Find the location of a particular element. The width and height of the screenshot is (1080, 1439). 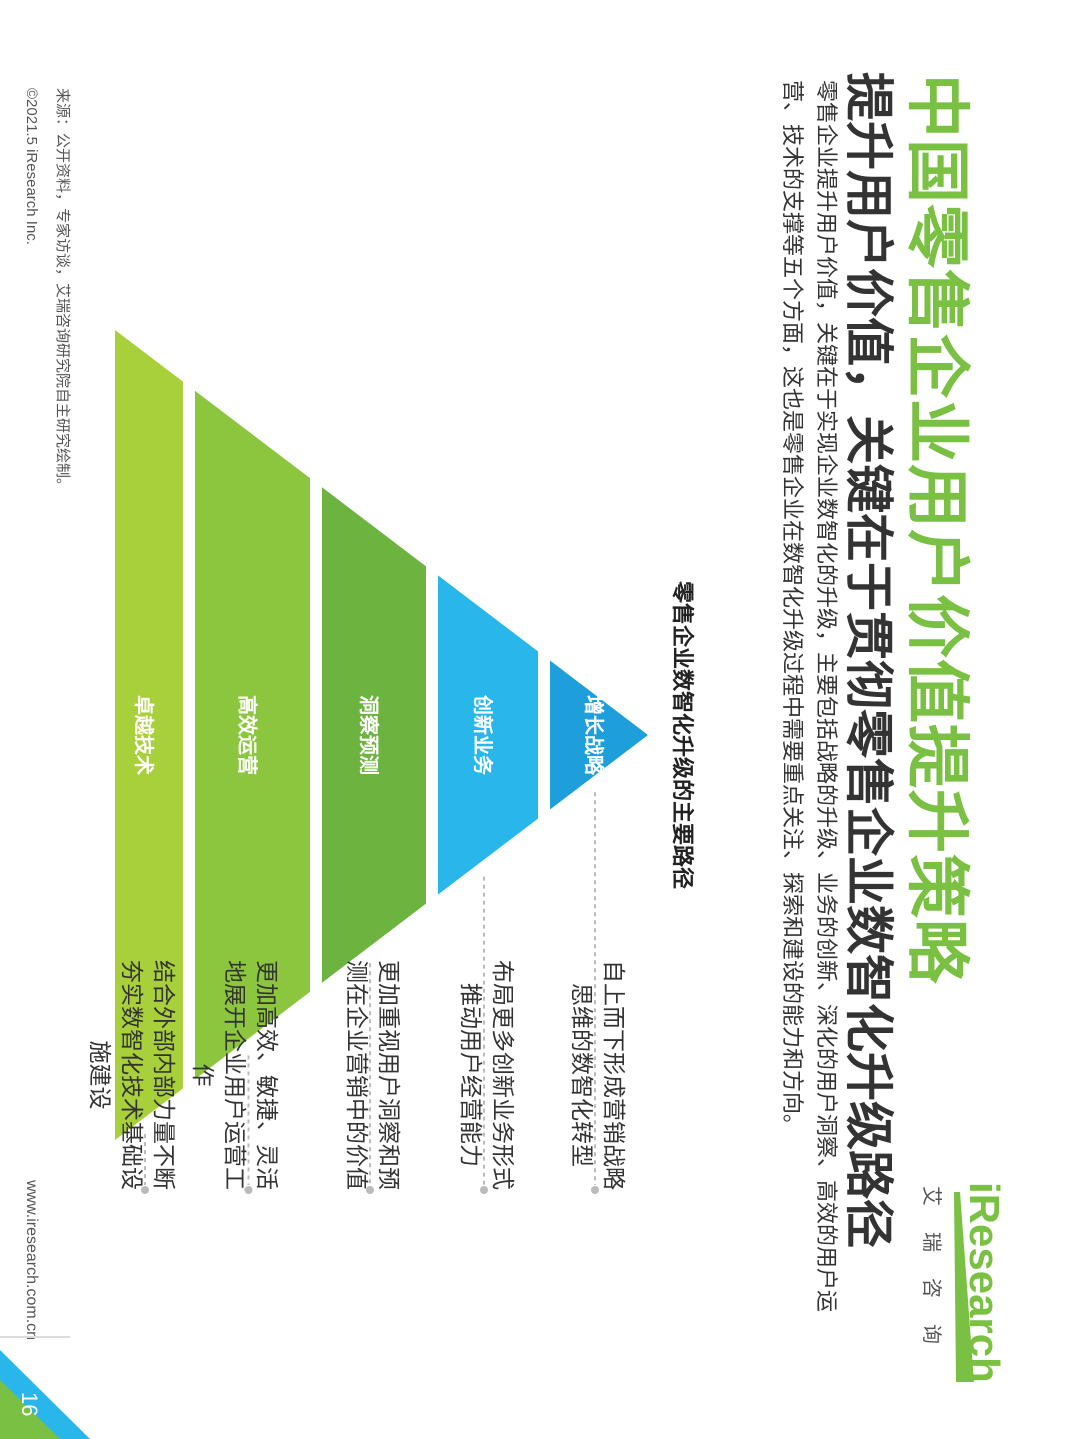

pyramid-level-description: 更加高效、敏捷、灵活地展开企业用户运营工作 is located at coordinates (234, 1075).